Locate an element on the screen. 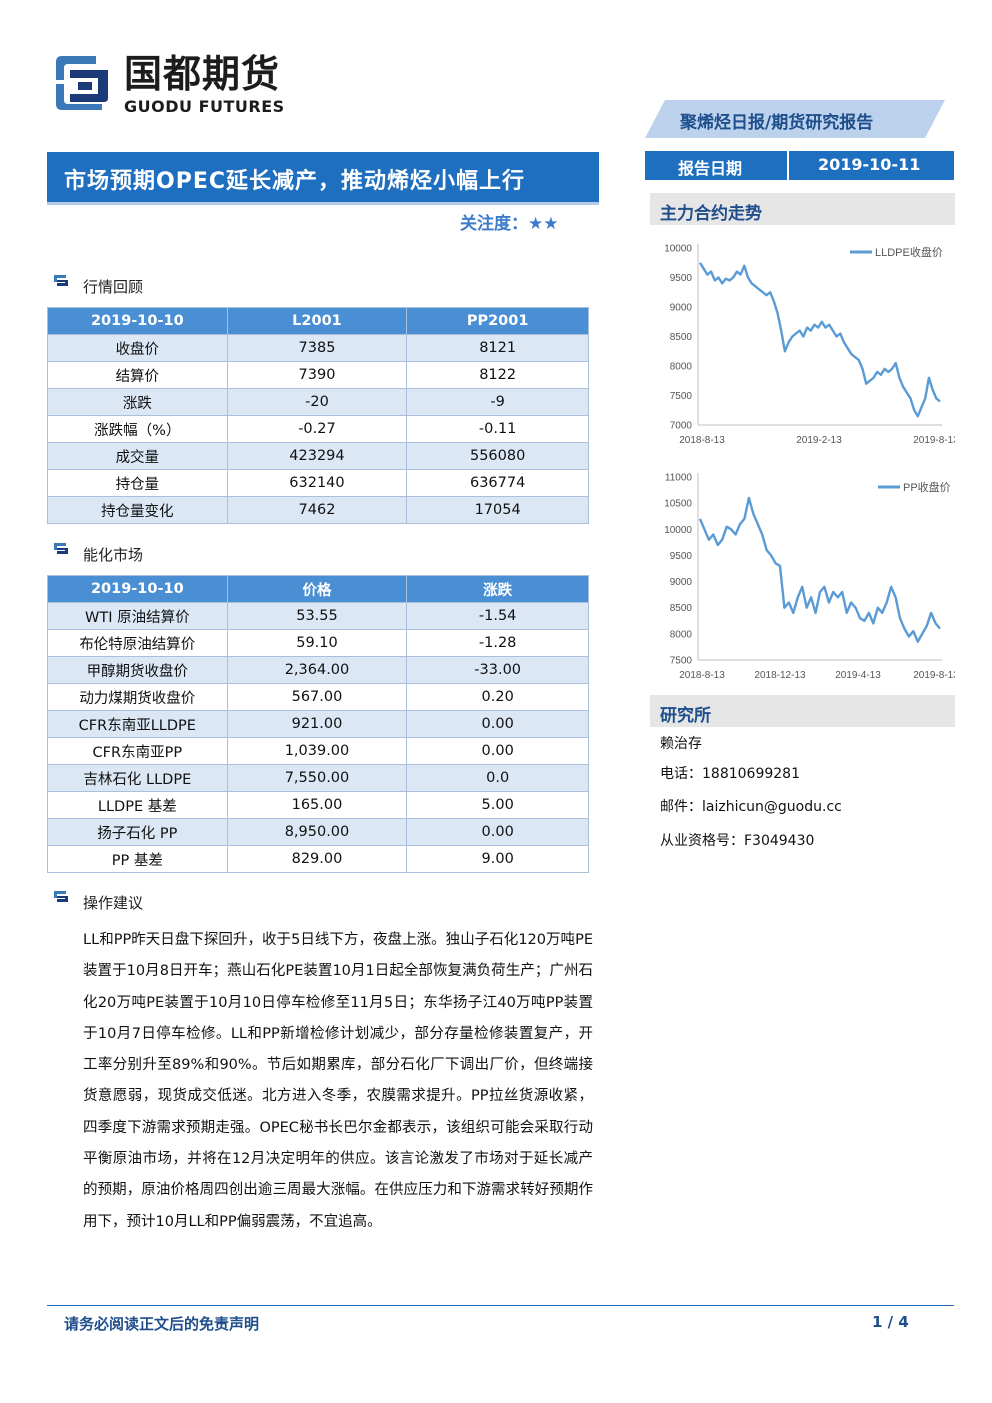 This screenshot has width=992, height=1403. research-section-header is located at coordinates (802, 711).